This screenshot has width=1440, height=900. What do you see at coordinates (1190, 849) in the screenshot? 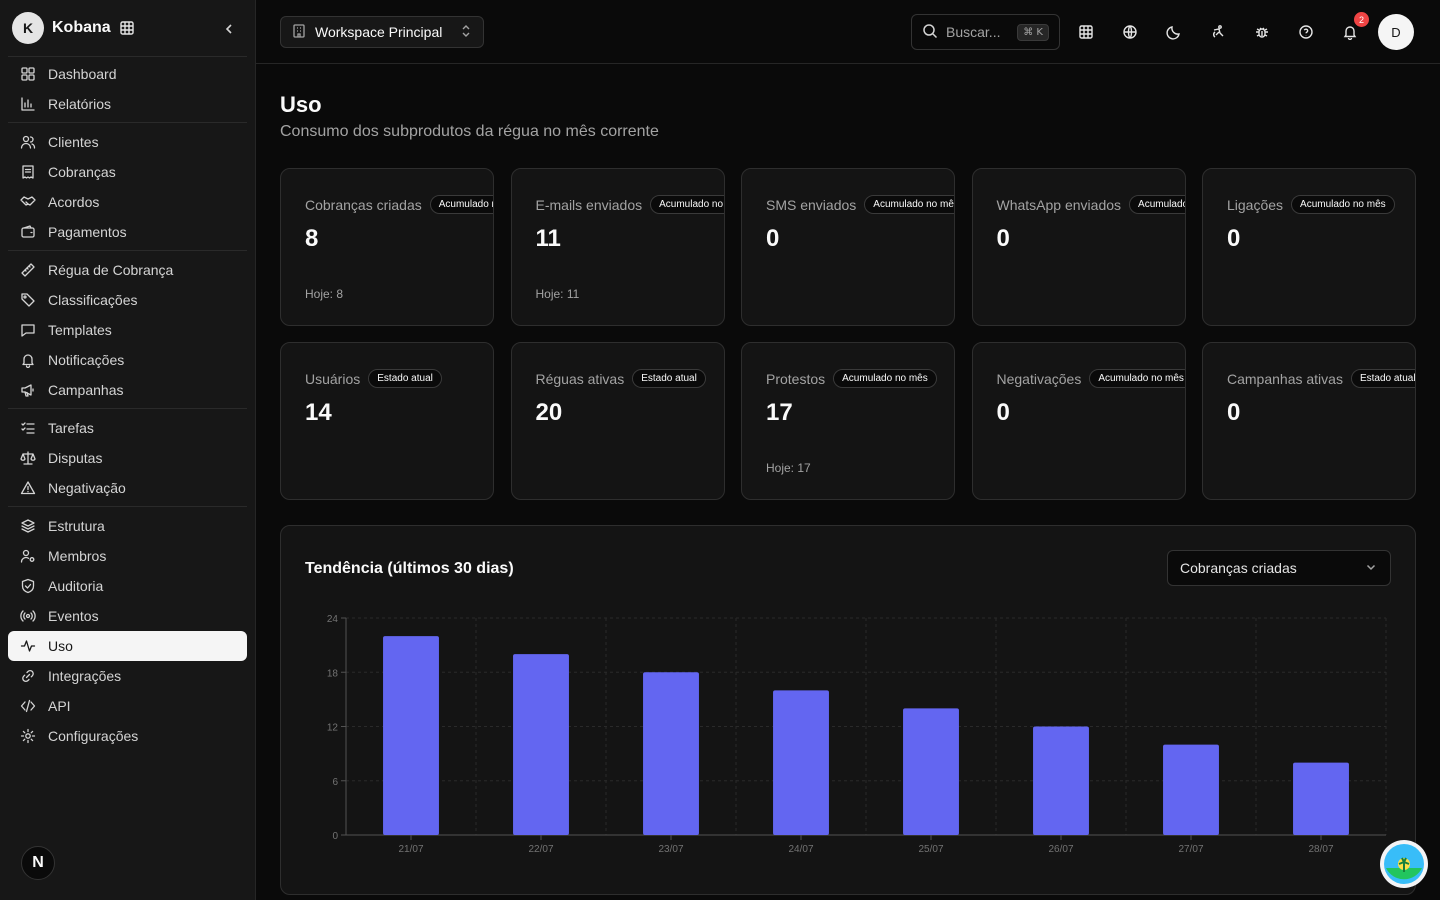
I see `x-tick-label: 27/07` at bounding box center [1190, 849].